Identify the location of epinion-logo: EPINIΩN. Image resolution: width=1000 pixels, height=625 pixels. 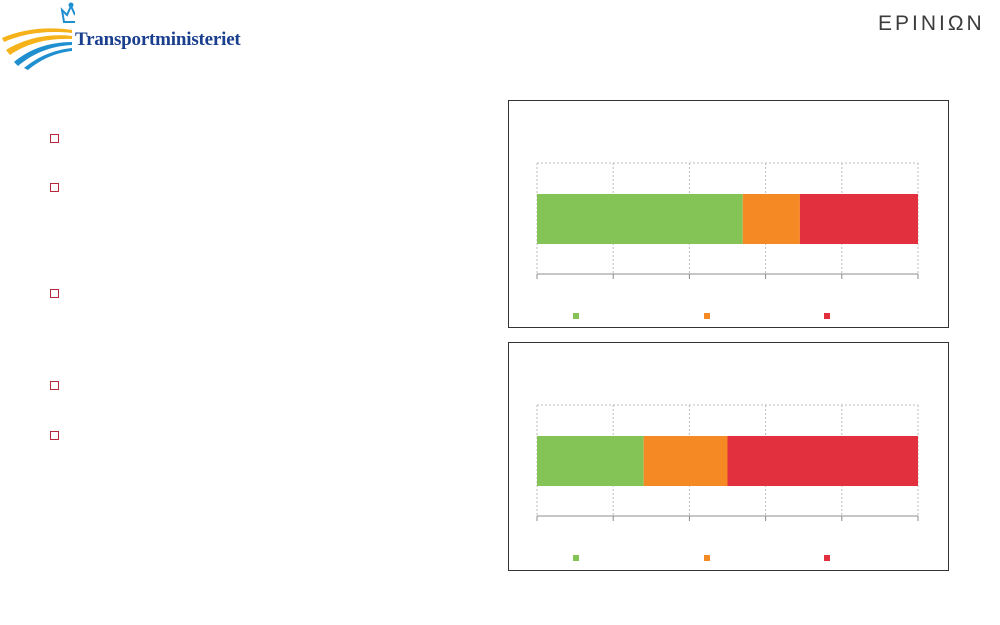
(931, 23).